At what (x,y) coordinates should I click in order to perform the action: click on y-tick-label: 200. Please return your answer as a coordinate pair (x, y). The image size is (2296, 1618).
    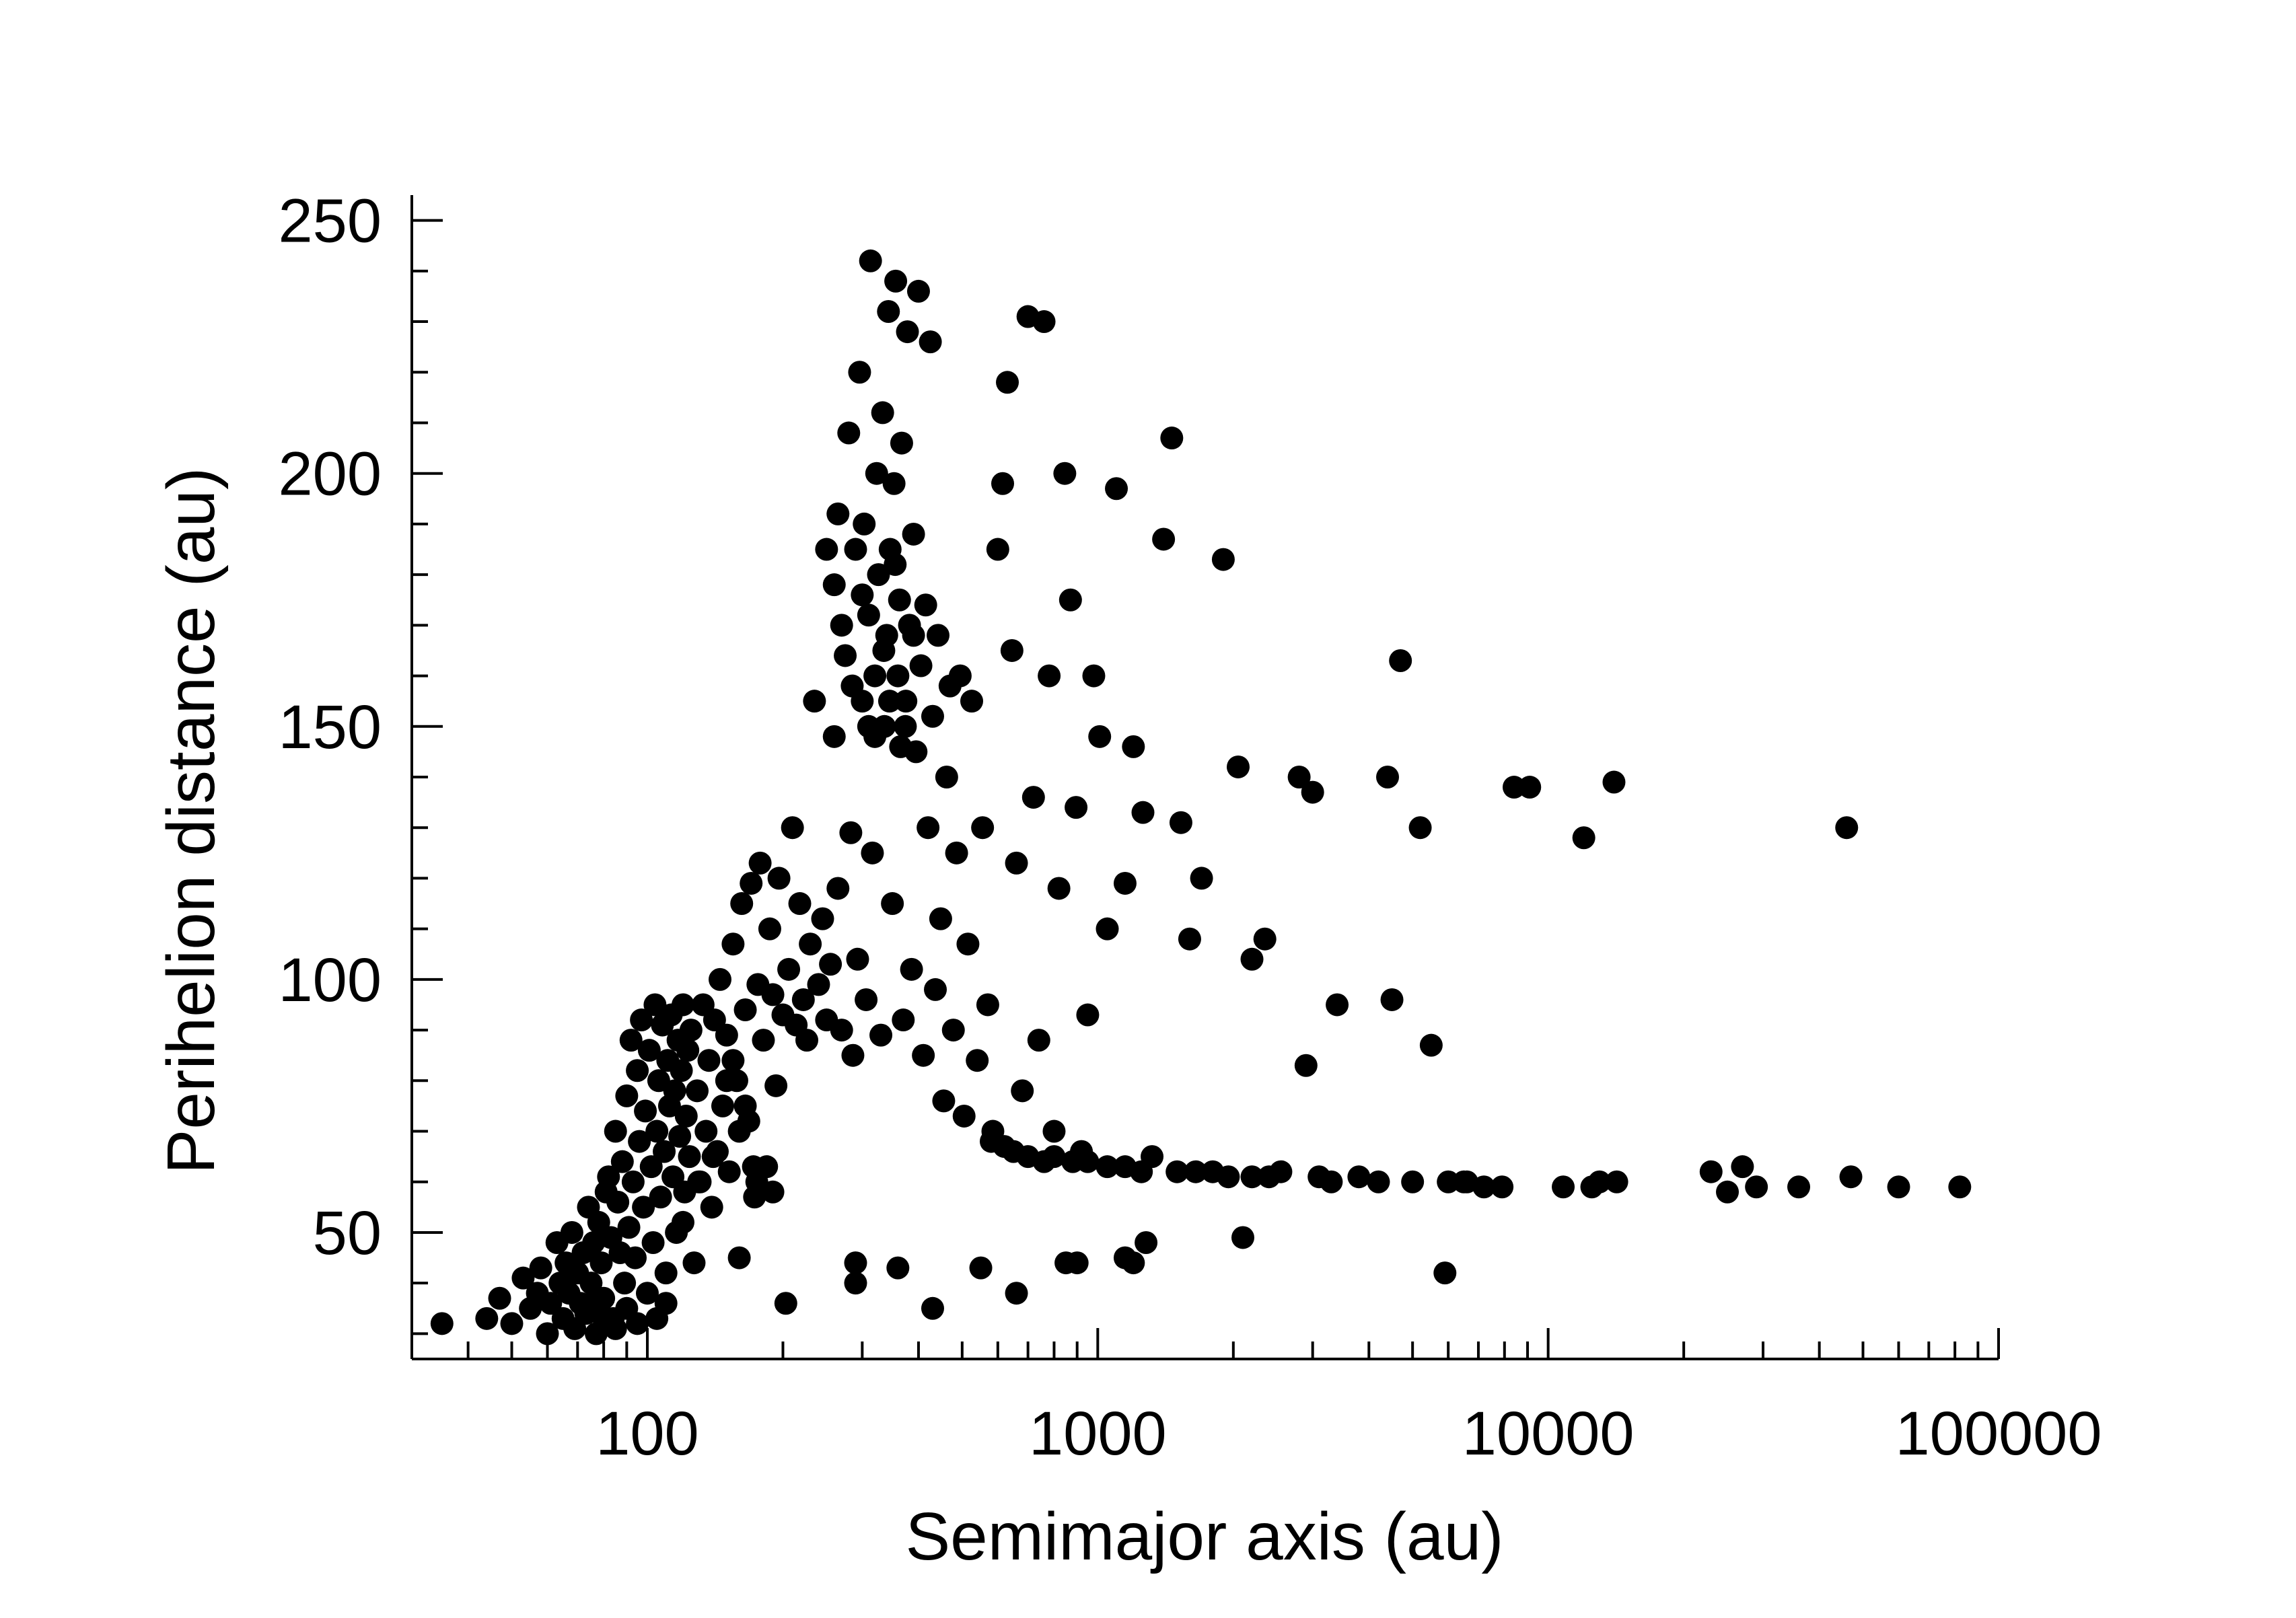
    Looking at the image, I should click on (330, 474).